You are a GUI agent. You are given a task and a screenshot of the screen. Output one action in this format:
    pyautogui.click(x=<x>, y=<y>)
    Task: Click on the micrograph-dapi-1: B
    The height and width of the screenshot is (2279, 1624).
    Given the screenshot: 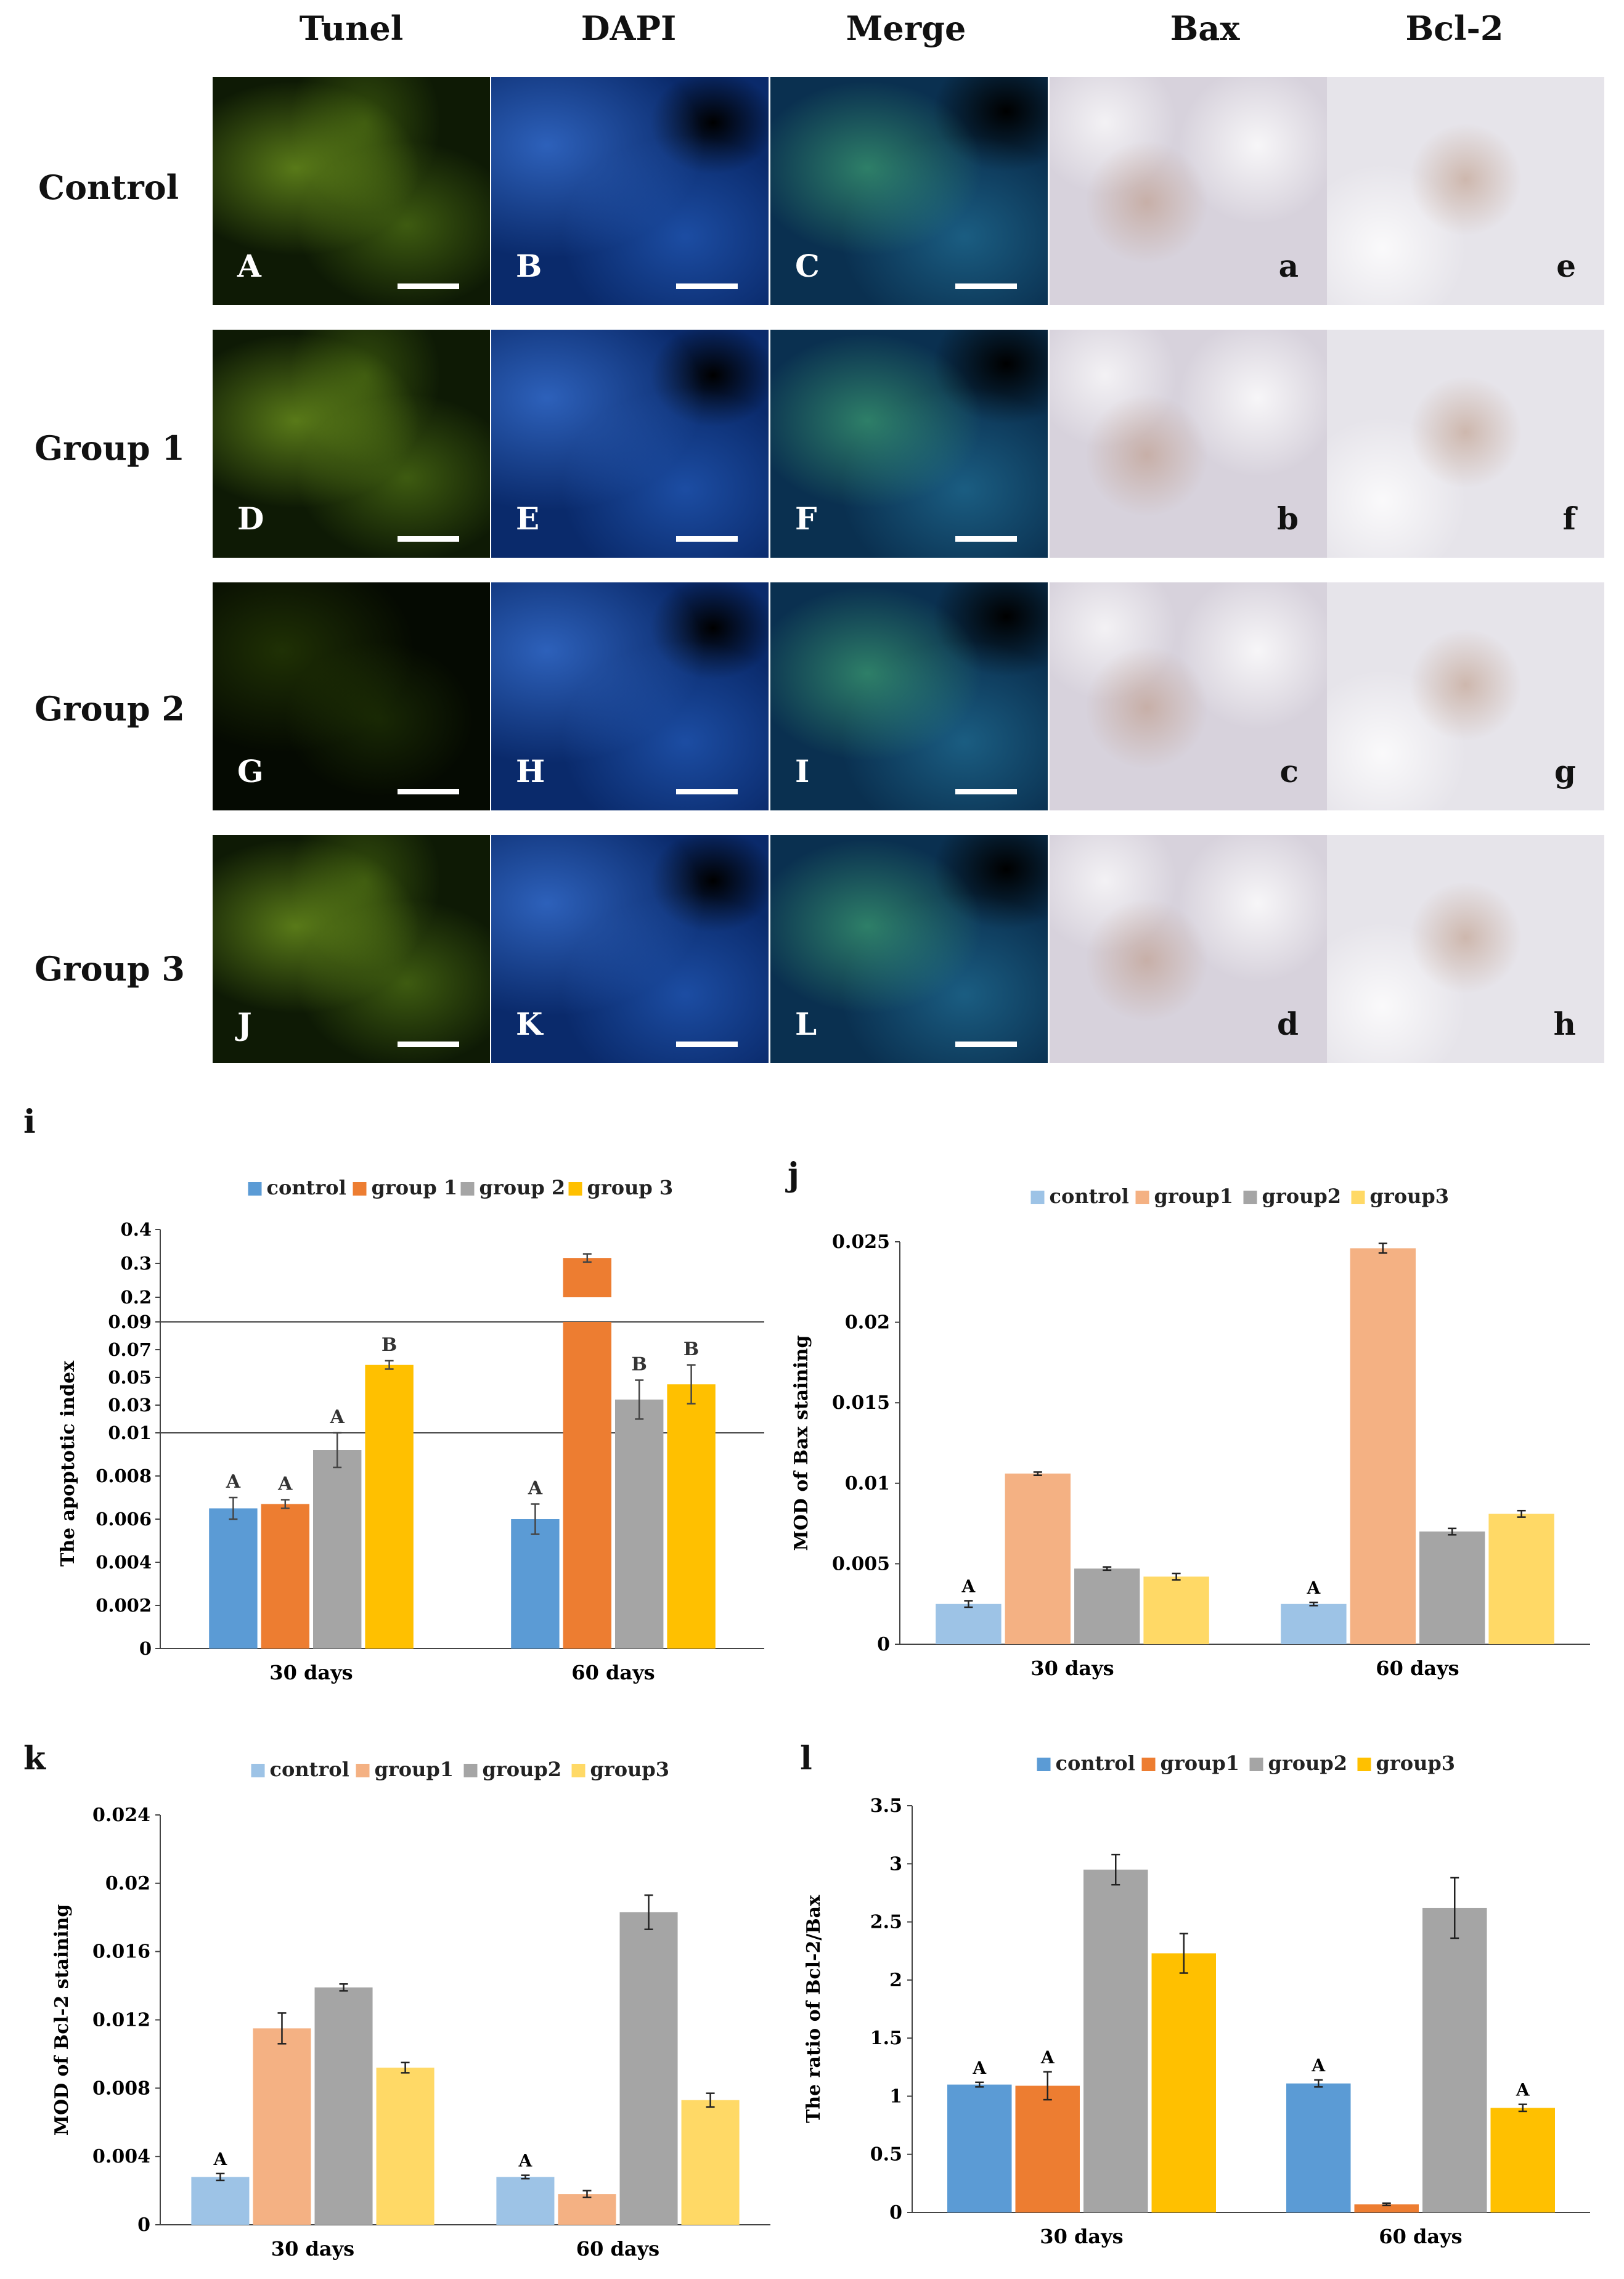 What is the action you would take?
    pyautogui.click(x=630, y=191)
    